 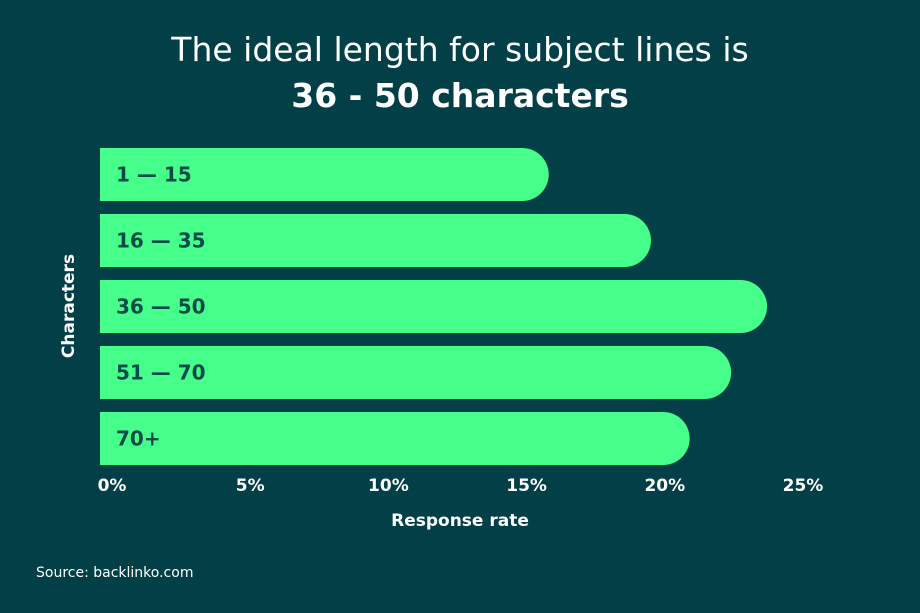 I want to click on bar-label: 36 — 50, so click(x=161, y=307).